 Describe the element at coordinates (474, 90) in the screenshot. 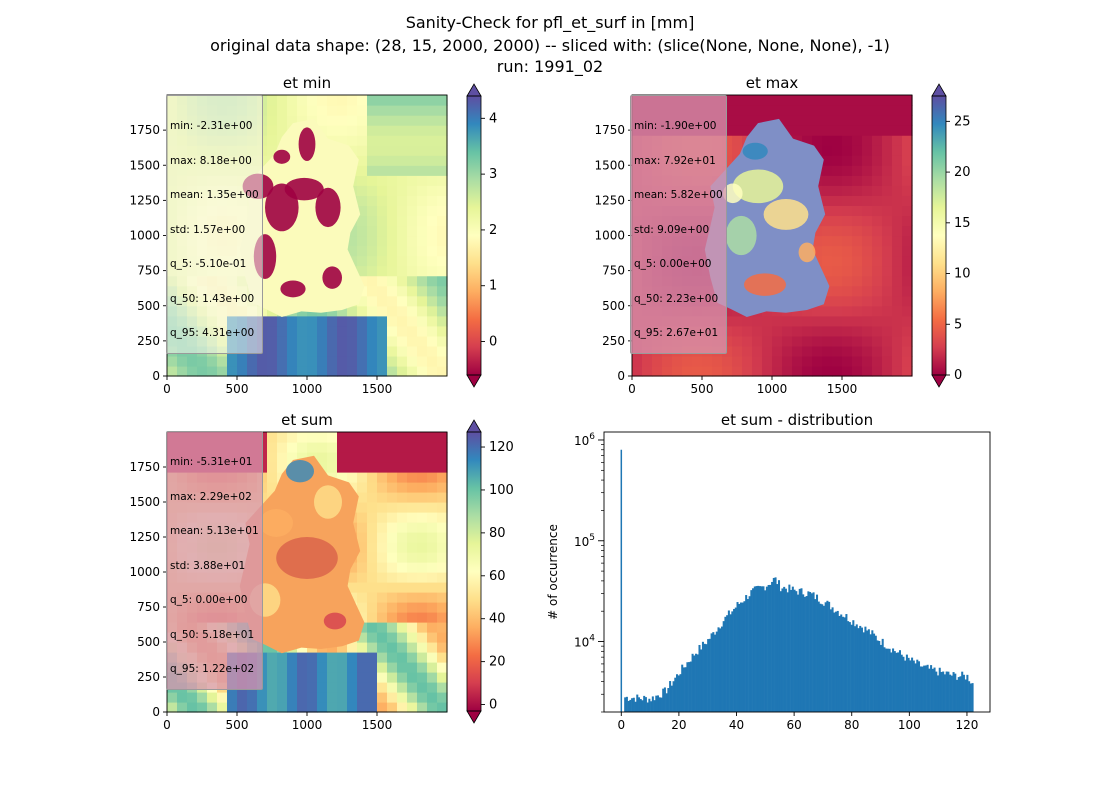

I see `colorbar-extend-top` at that location.